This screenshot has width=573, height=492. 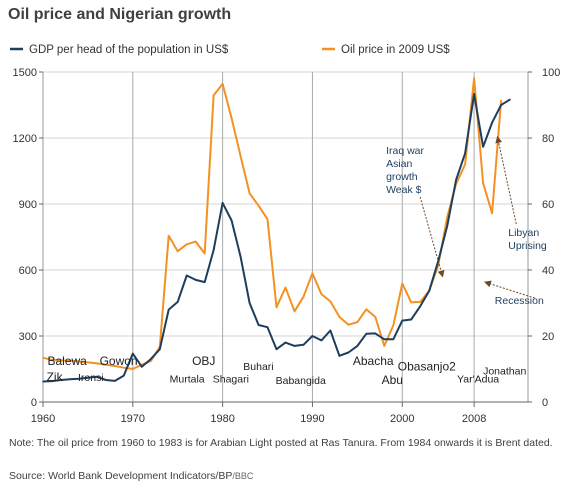 What do you see at coordinates (294, 346) in the screenshot?
I see `point-gdp-1988` at bounding box center [294, 346].